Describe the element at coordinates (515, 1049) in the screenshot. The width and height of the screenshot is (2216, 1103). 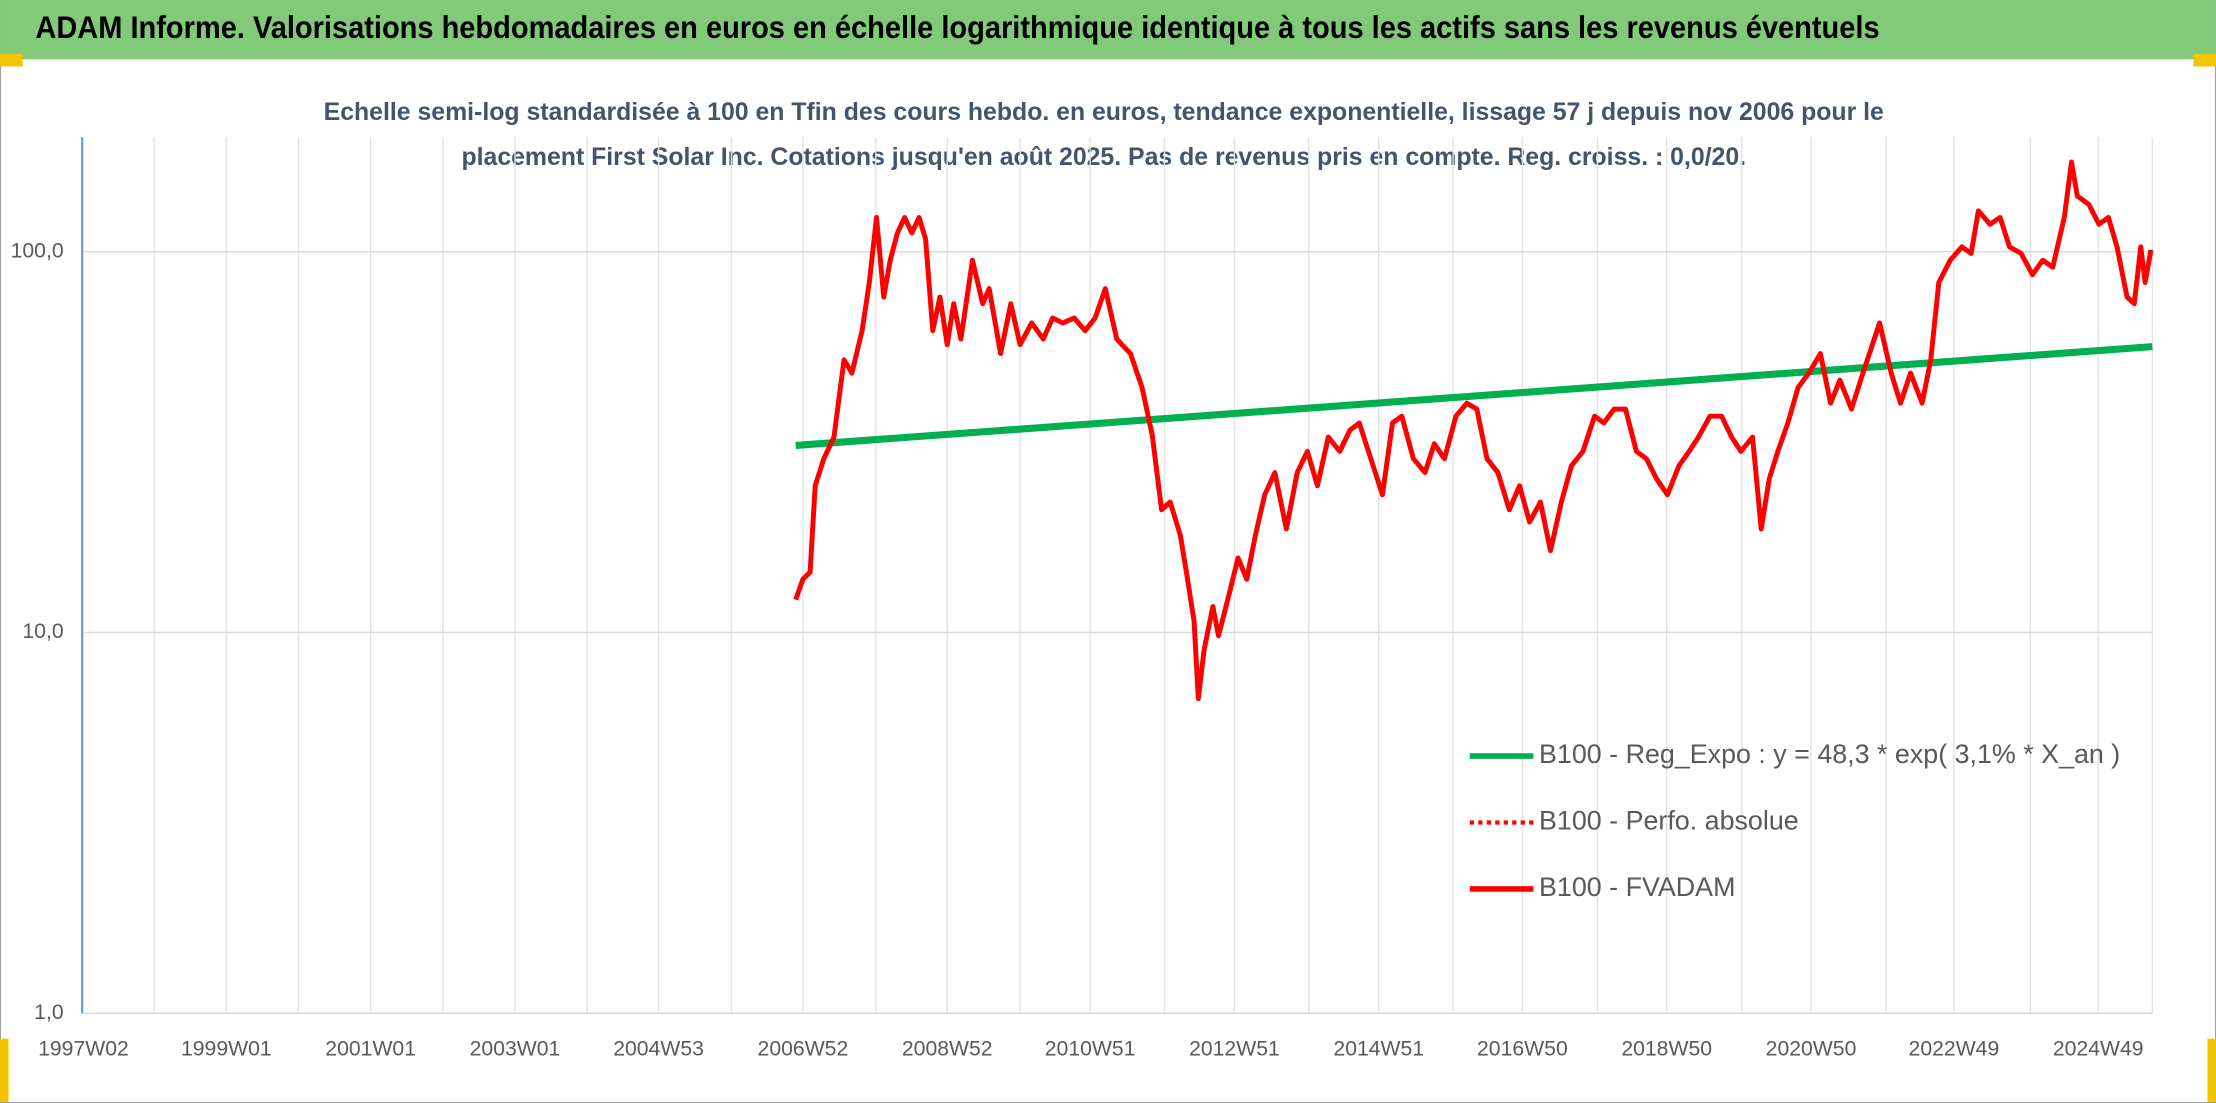
I see `x-tick-label: 2003W01` at that location.